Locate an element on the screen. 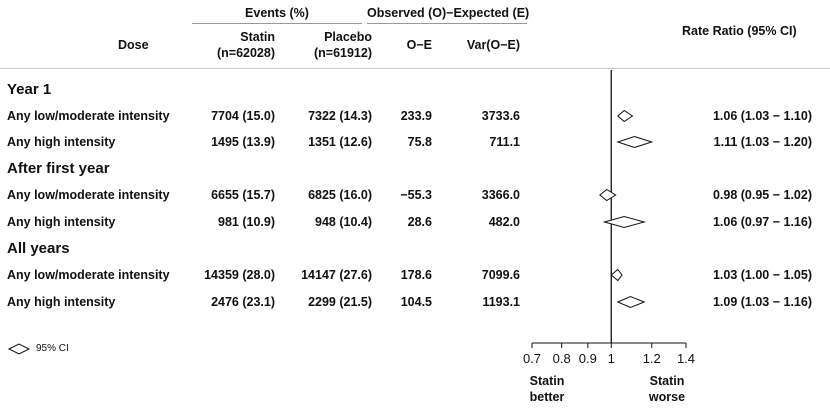 This screenshot has width=830, height=408. section-title: All years is located at coordinates (38, 248).